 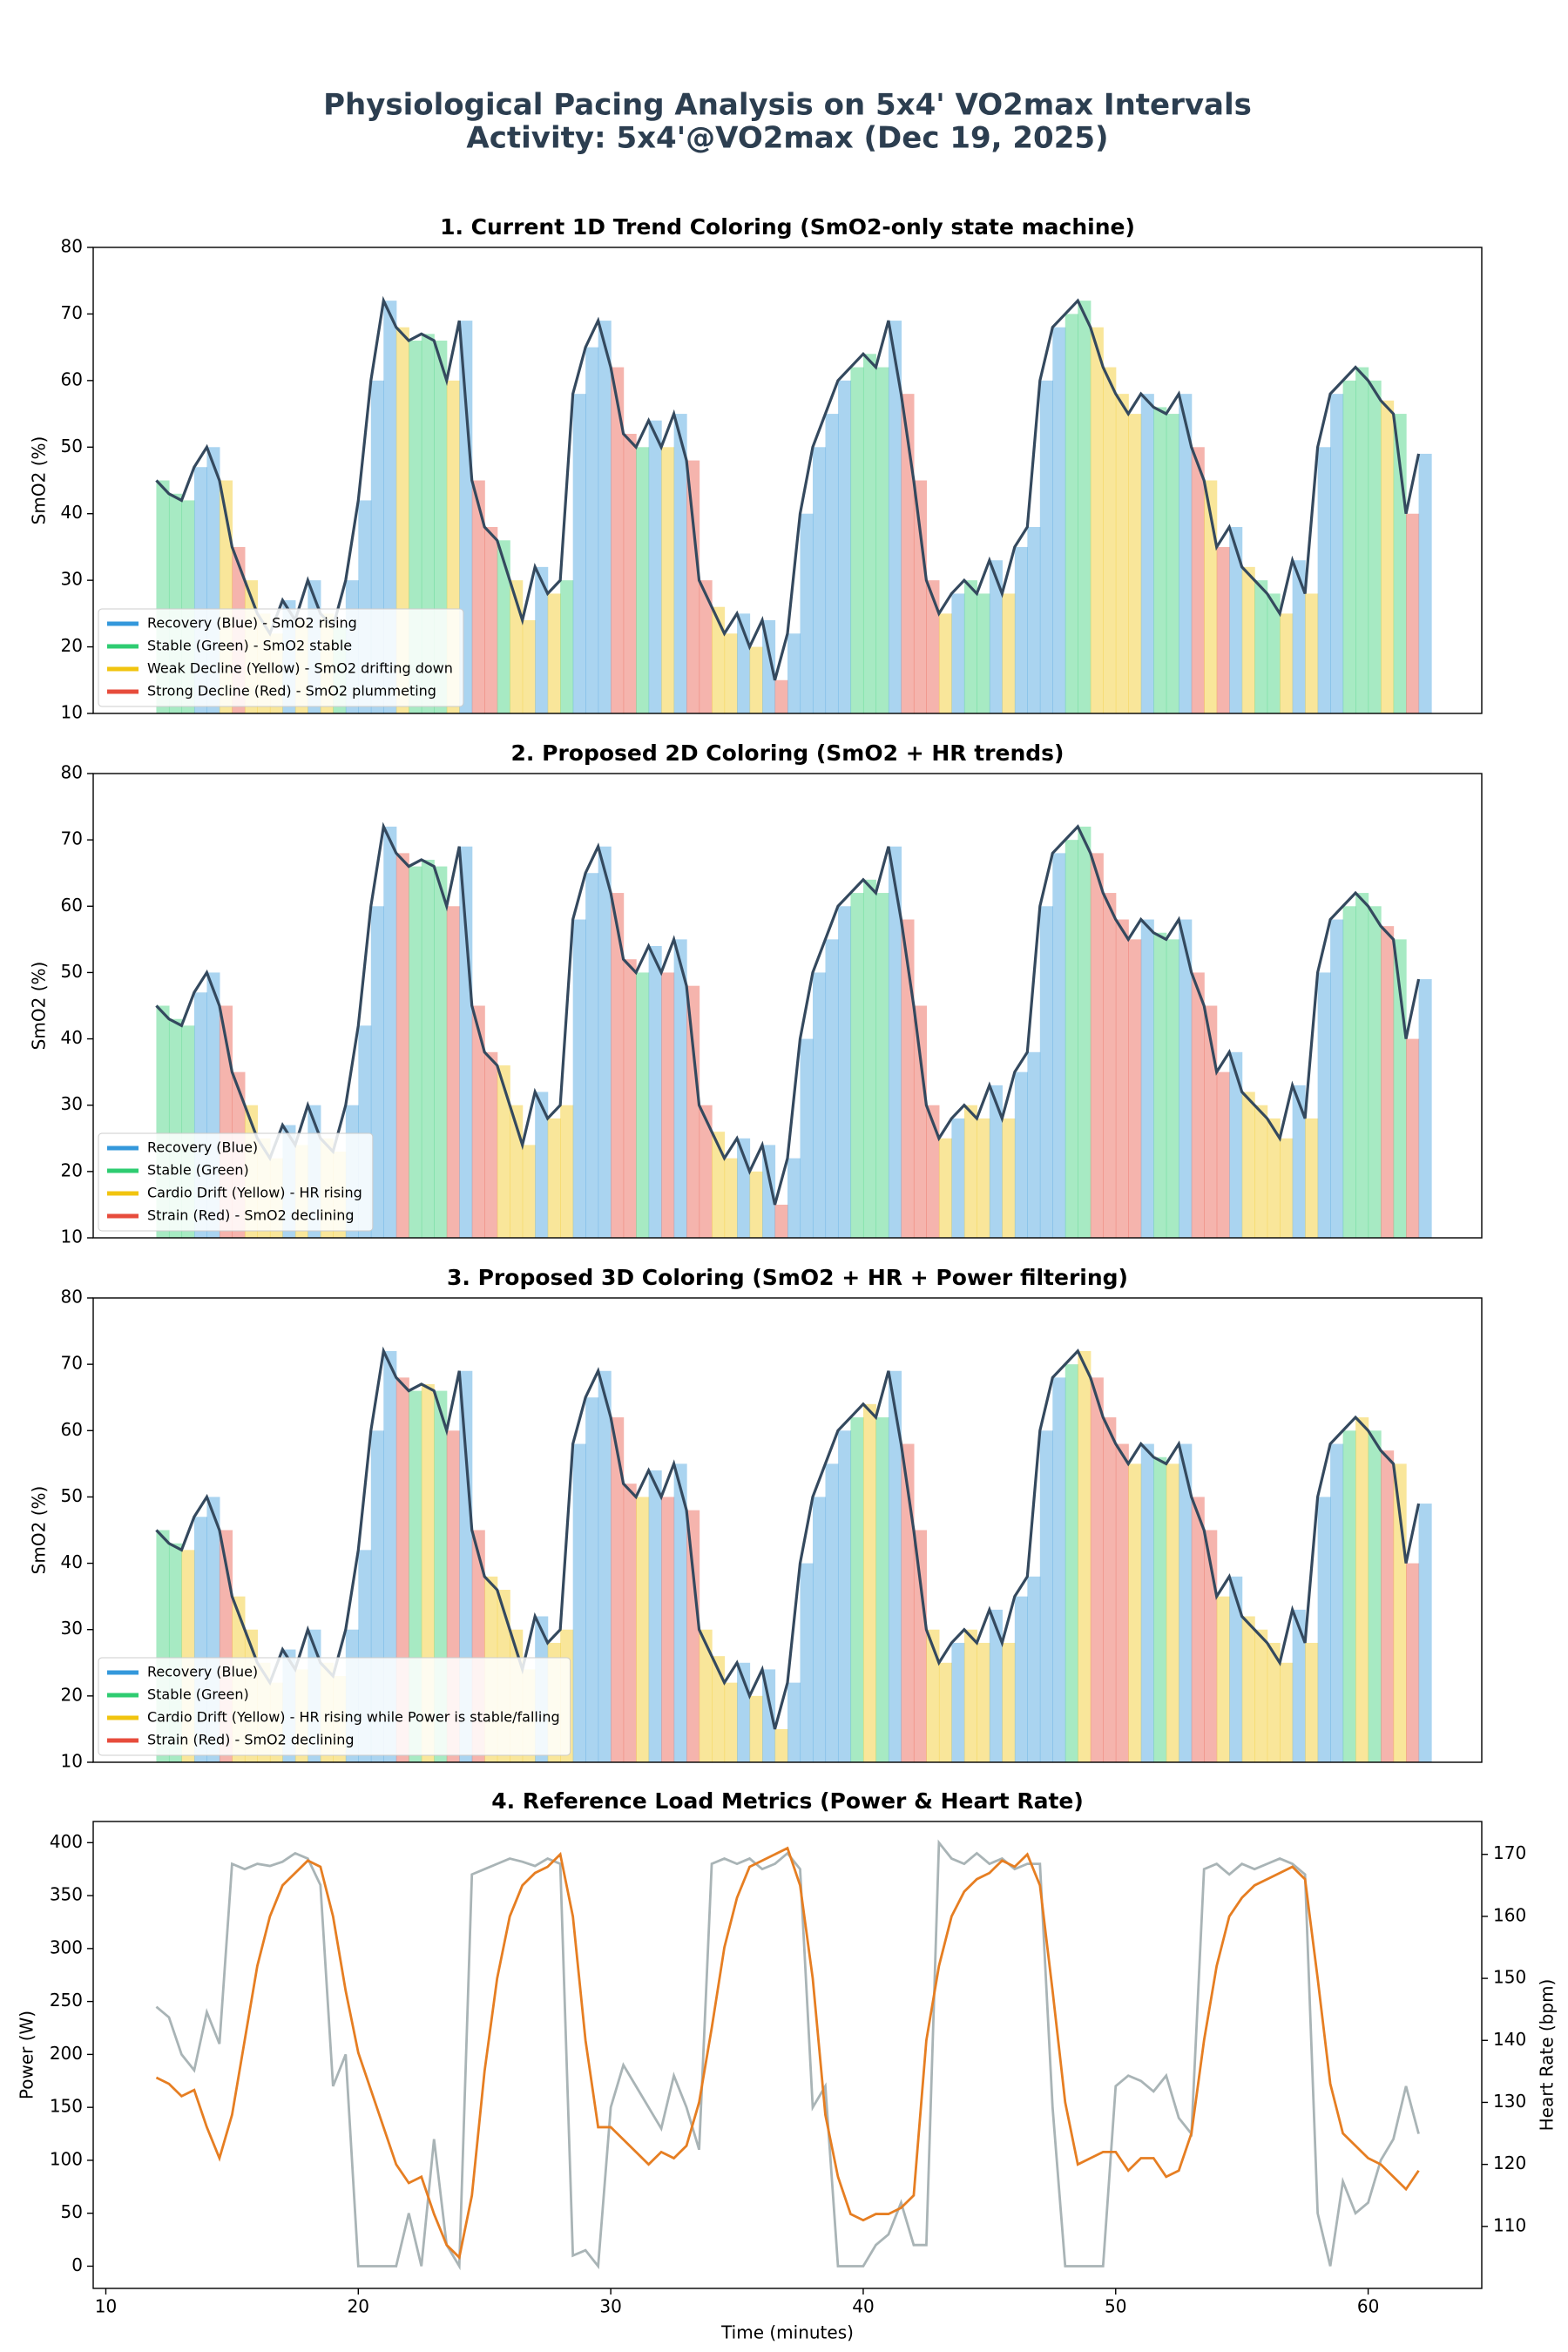 I want to click on figure-subtitle: Activity: 5x4'@VO2max (Dec 19, 2025), so click(x=787, y=138).